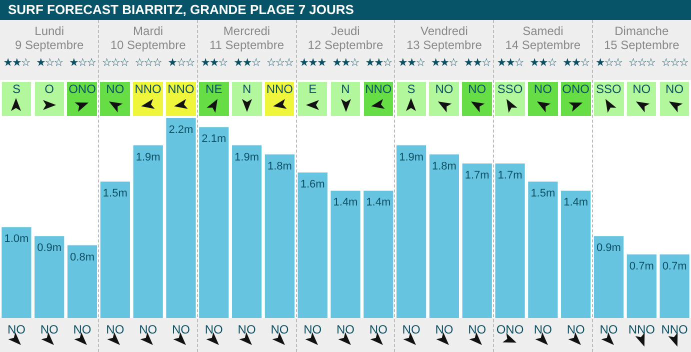 The width and height of the screenshot is (691, 352). What do you see at coordinates (510, 329) in the screenshot?
I see `x-tick-label: ONO` at bounding box center [510, 329].